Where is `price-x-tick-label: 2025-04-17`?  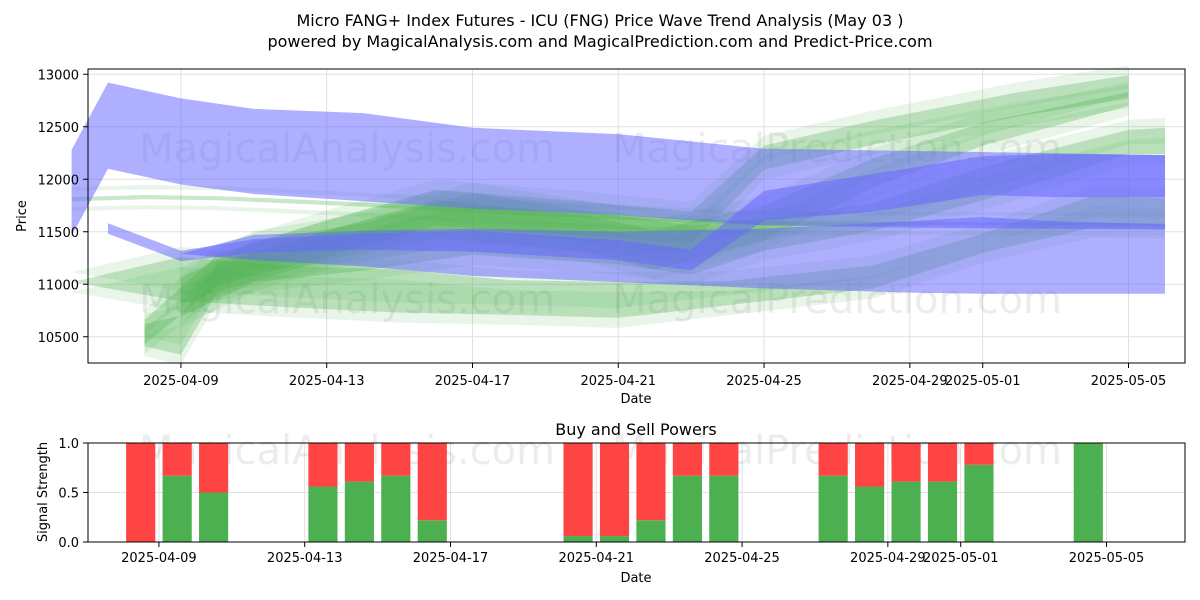 price-x-tick-label: 2025-04-17 is located at coordinates (473, 381).